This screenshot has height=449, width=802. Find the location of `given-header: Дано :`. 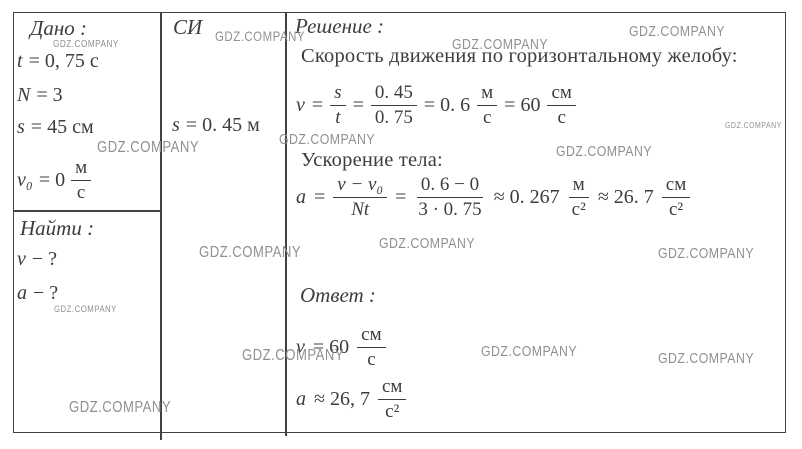

given-header: Дано : is located at coordinates (59, 28).